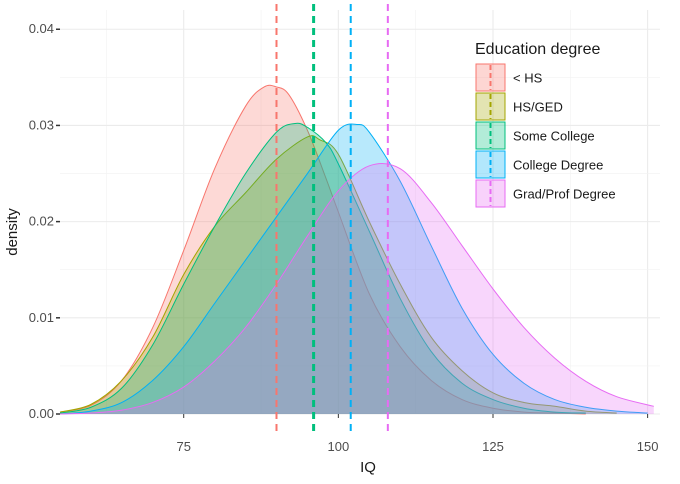  Describe the element at coordinates (183, 446) in the screenshot. I see `x-tick-label: 75` at that location.